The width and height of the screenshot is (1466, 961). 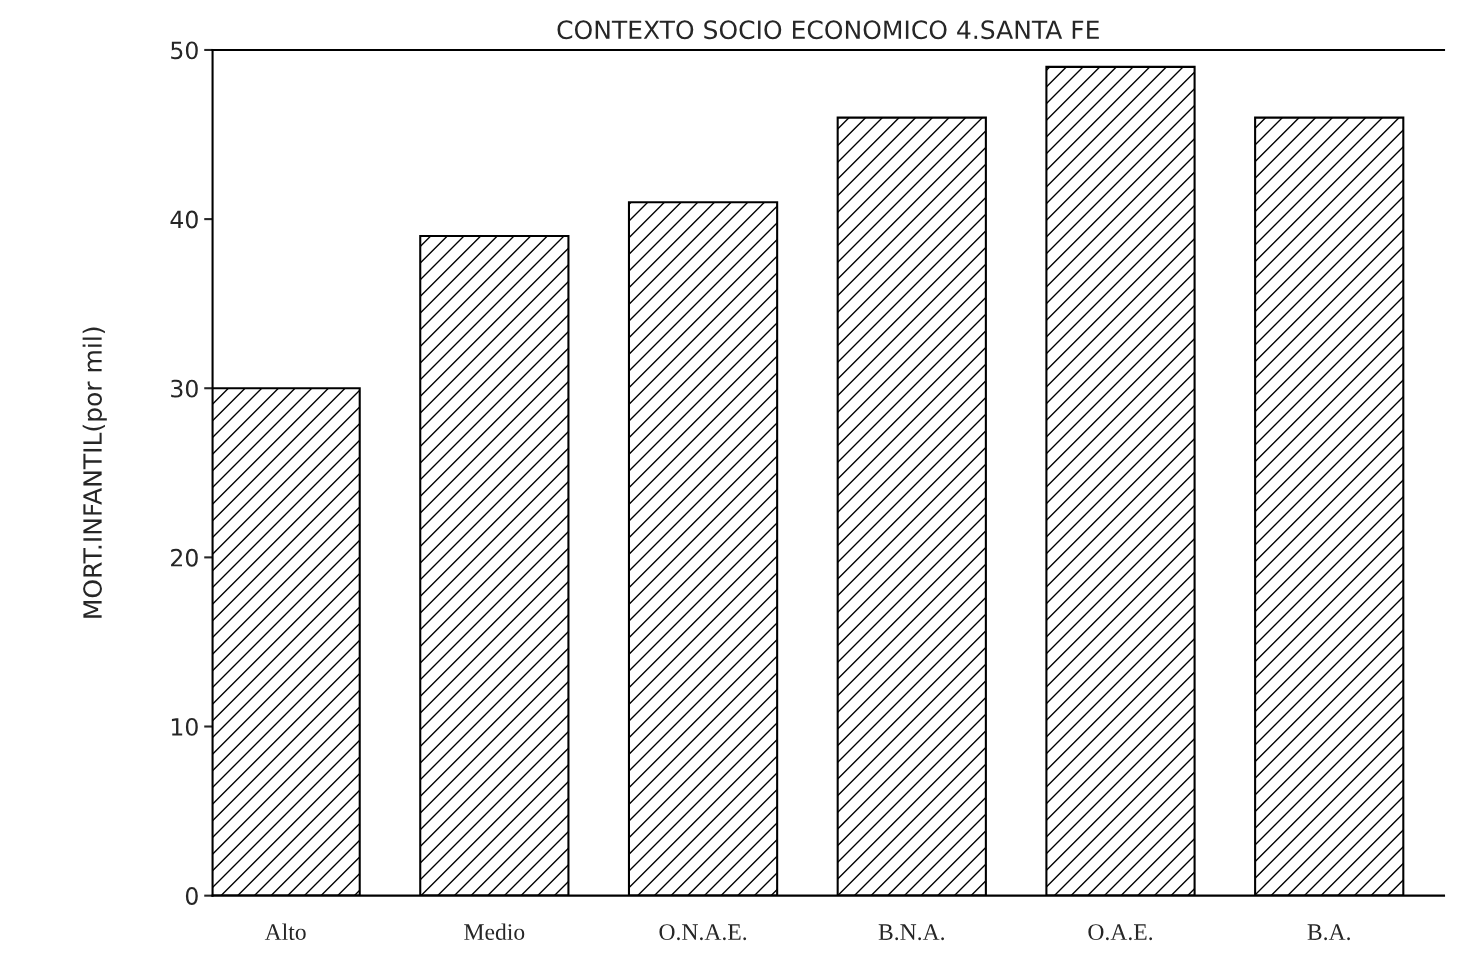 I want to click on y-axis-title: MORT.INFANTIL(por mil), so click(x=94, y=472).